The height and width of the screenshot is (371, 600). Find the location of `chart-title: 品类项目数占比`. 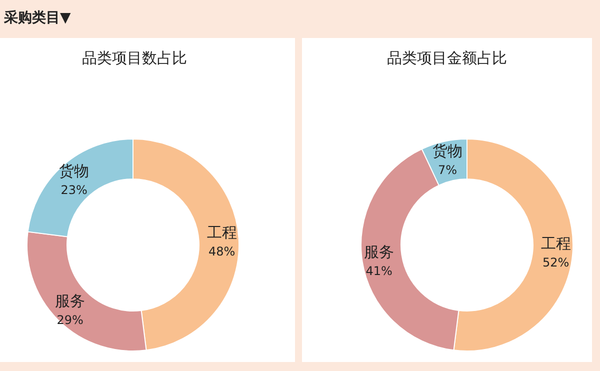

chart-title: 品类项目数占比 is located at coordinates (134, 58).